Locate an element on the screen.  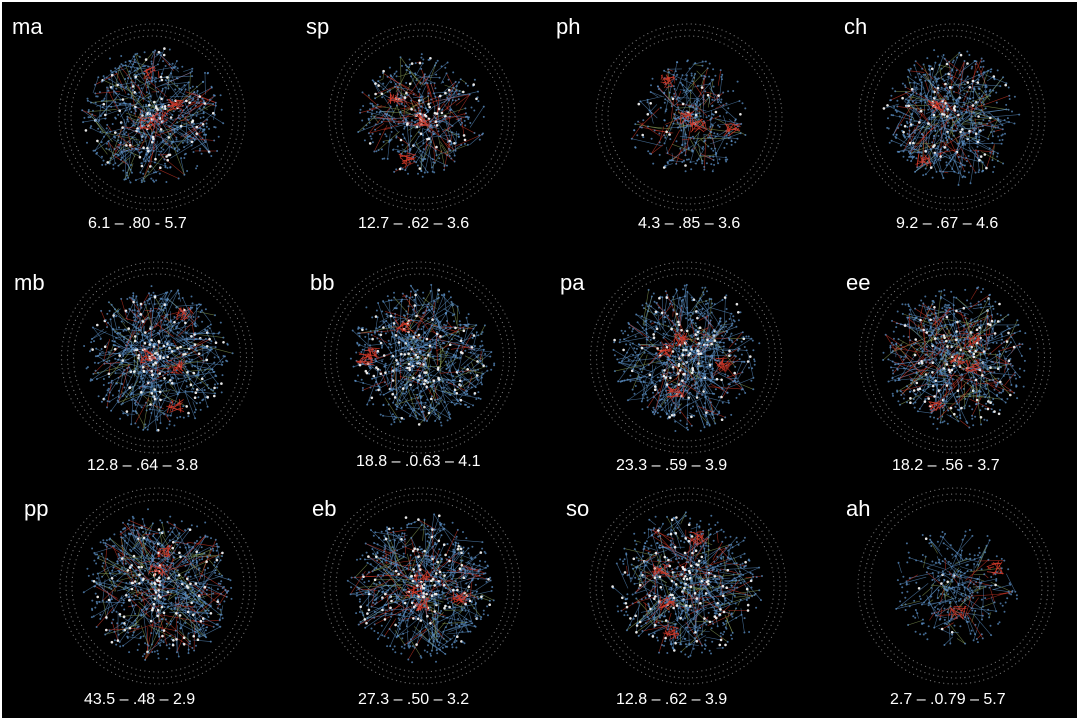
panel-stats: 27.3 – .50 – 3.2 is located at coordinates (414, 699).